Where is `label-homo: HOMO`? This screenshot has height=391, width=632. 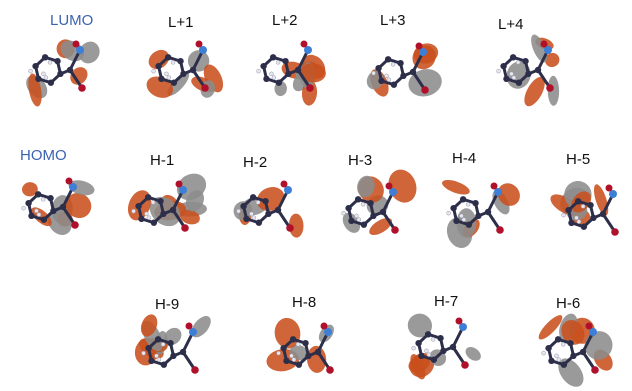
label-homo: HOMO is located at coordinates (43, 155).